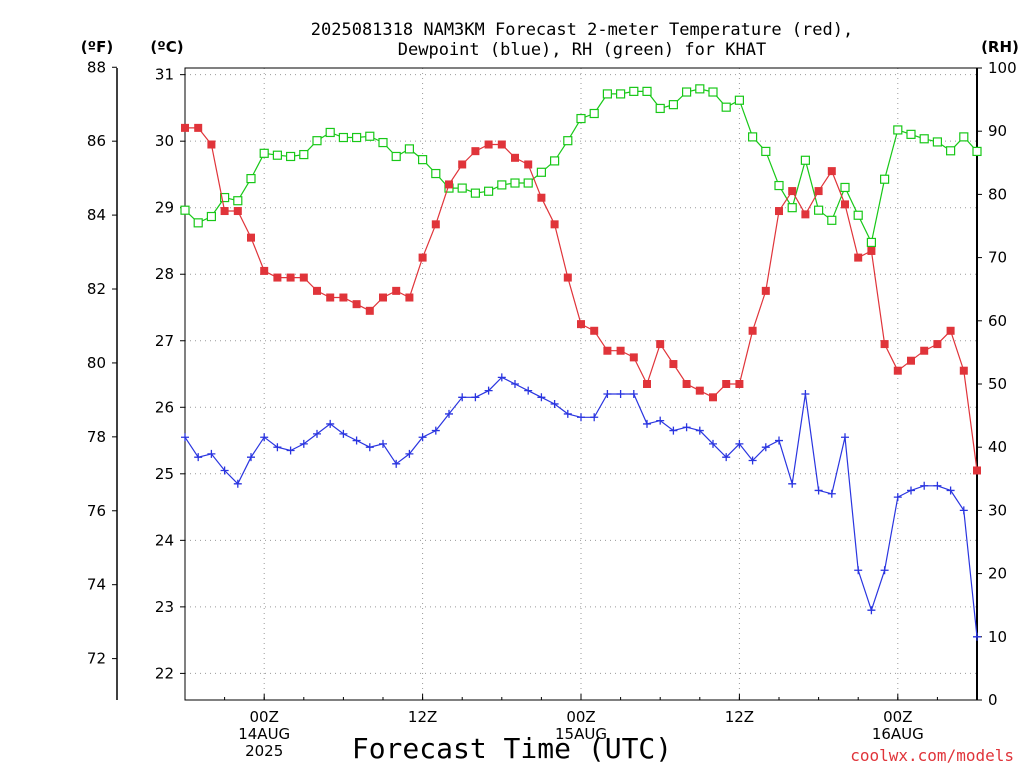 The width and height of the screenshot is (1024, 768). What do you see at coordinates (164, 607) in the screenshot?
I see `c-tick-label: 23` at bounding box center [164, 607].